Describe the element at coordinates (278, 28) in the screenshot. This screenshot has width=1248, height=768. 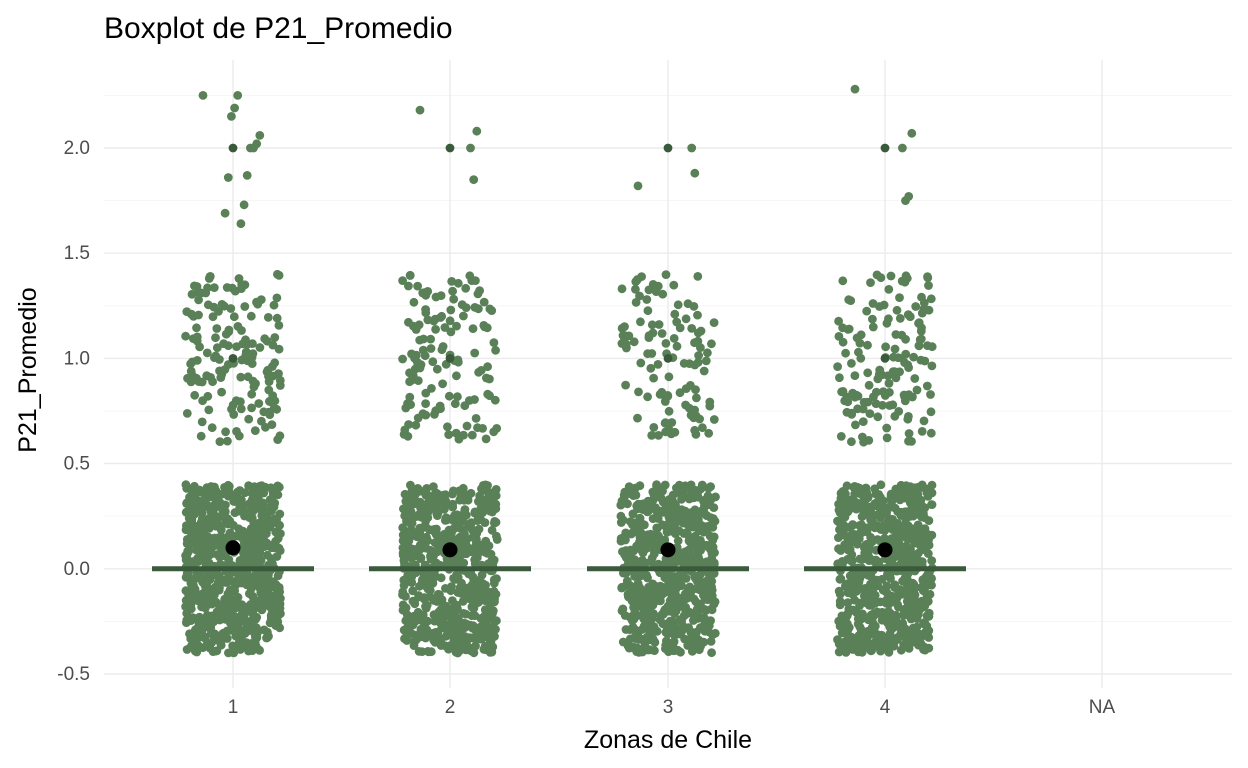
I see `chart-title: Boxplot de P21_Promedio` at that location.